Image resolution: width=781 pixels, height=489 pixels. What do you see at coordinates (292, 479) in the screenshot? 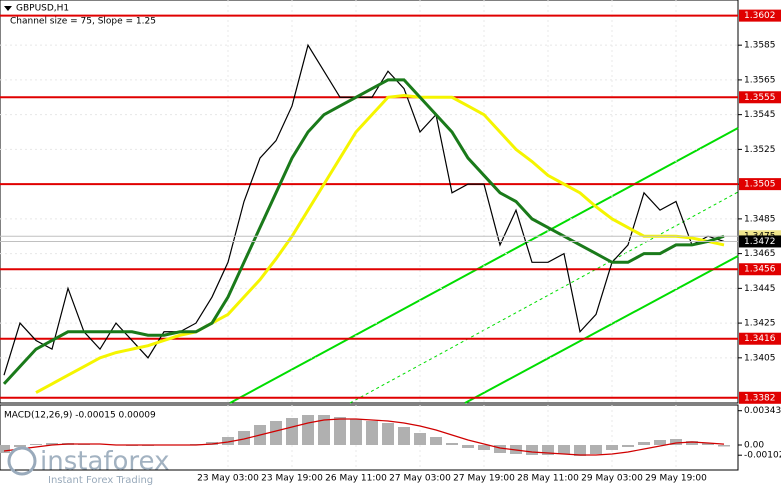
I see `x-tick-label: 23 May 19:00` at bounding box center [292, 479].